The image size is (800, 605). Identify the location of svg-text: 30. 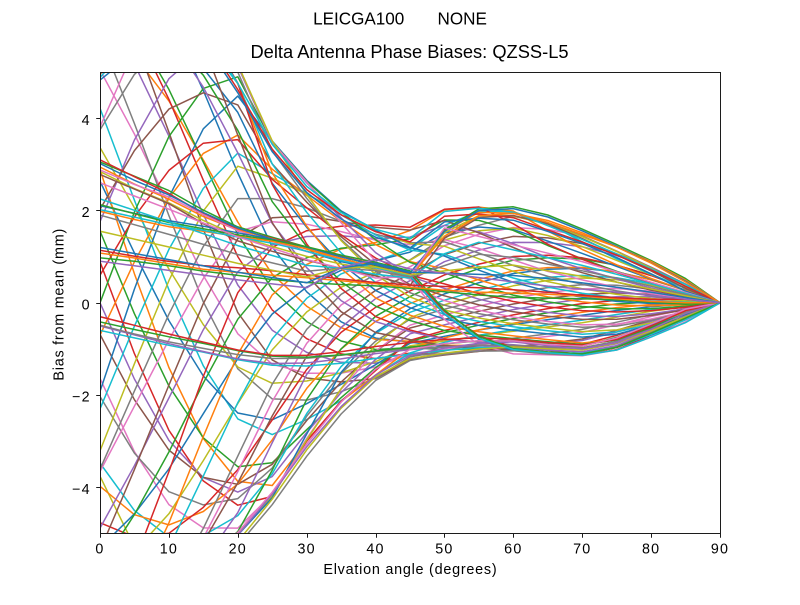
(307, 550).